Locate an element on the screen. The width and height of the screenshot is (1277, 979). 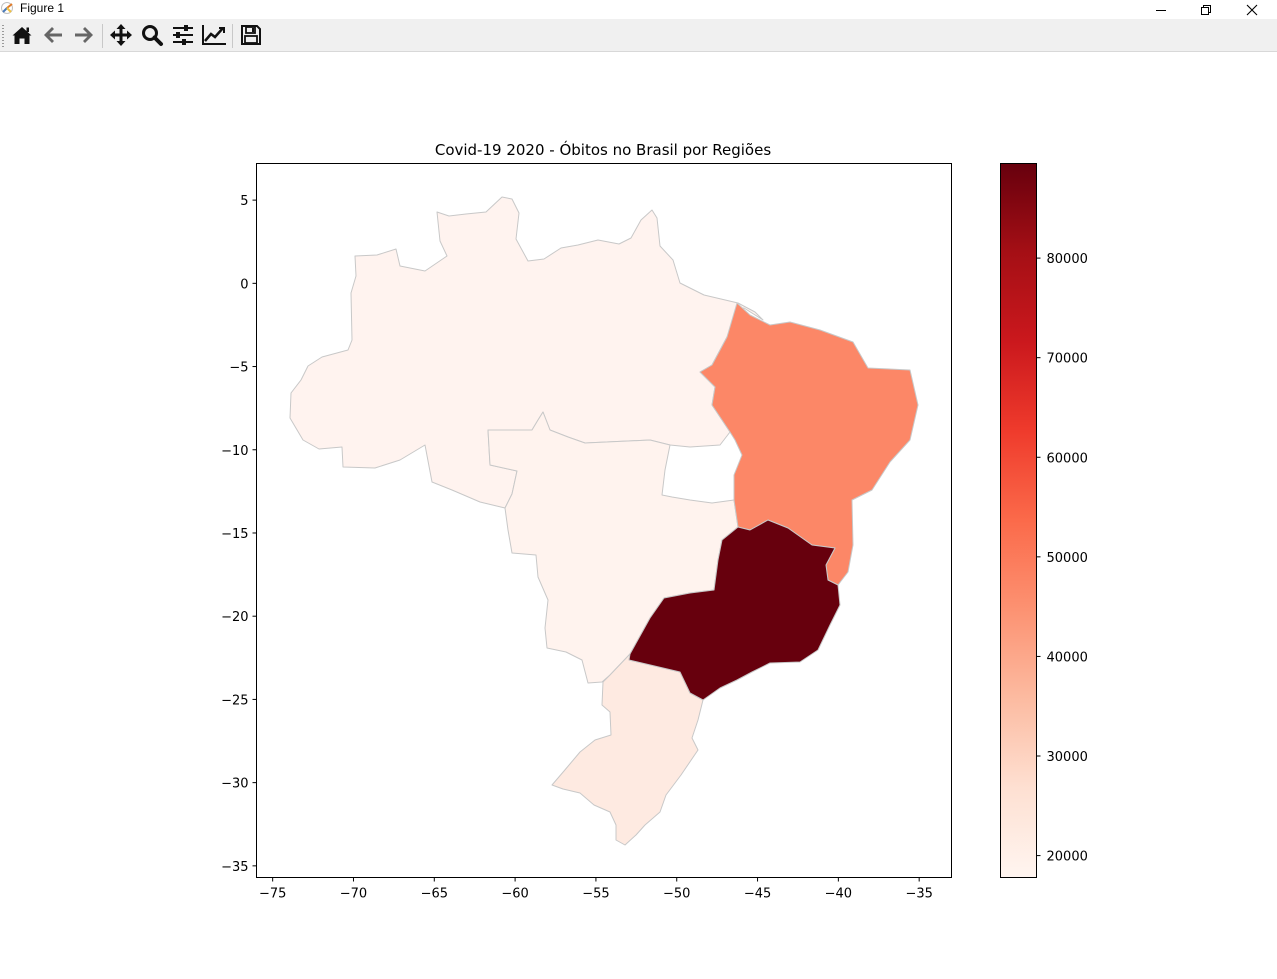
close-icon is located at coordinates (1252, 9).